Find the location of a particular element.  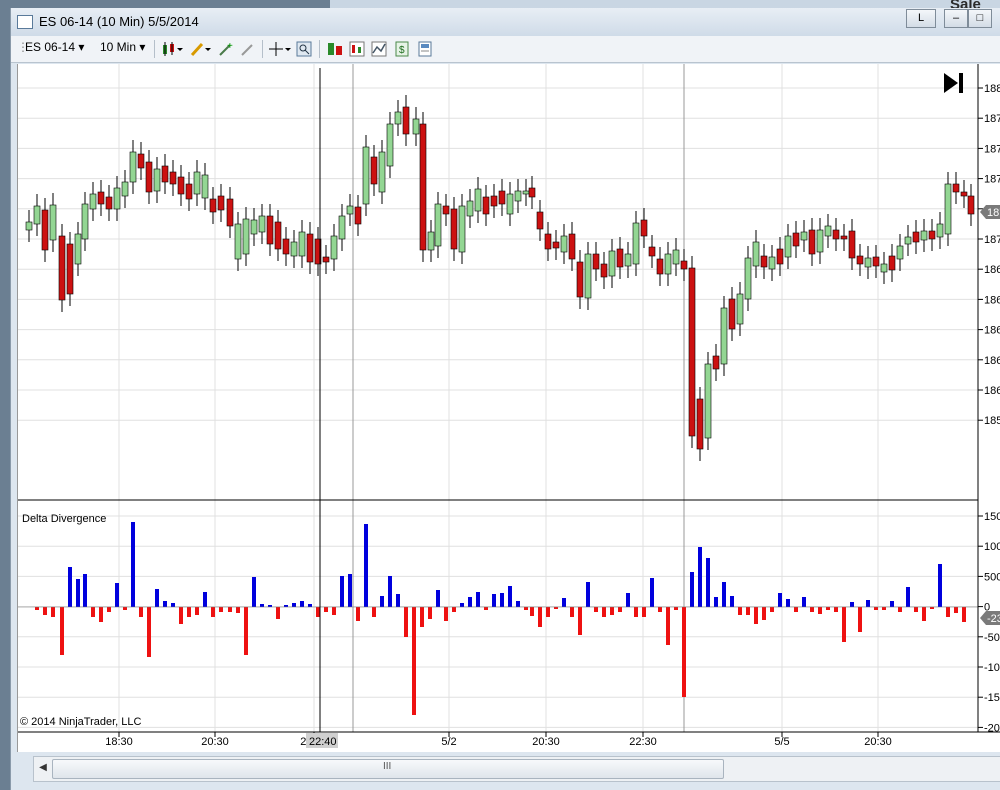

toolbar-grip: ⋮ is located at coordinates (23, 47).